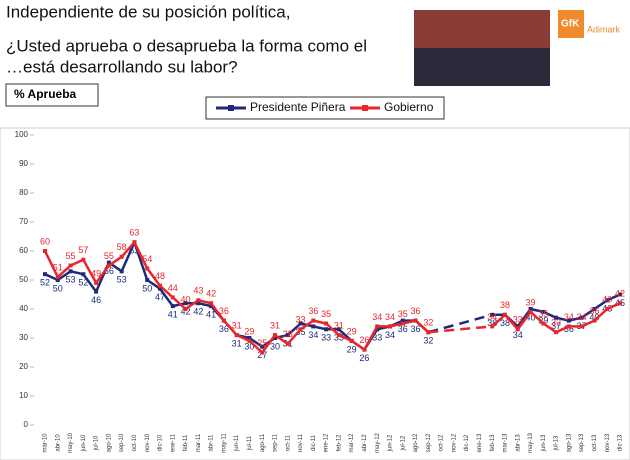 The height and width of the screenshot is (460, 630). What do you see at coordinates (429, 442) in the screenshot?
I see `x-tick-label: sep-12` at bounding box center [429, 442].